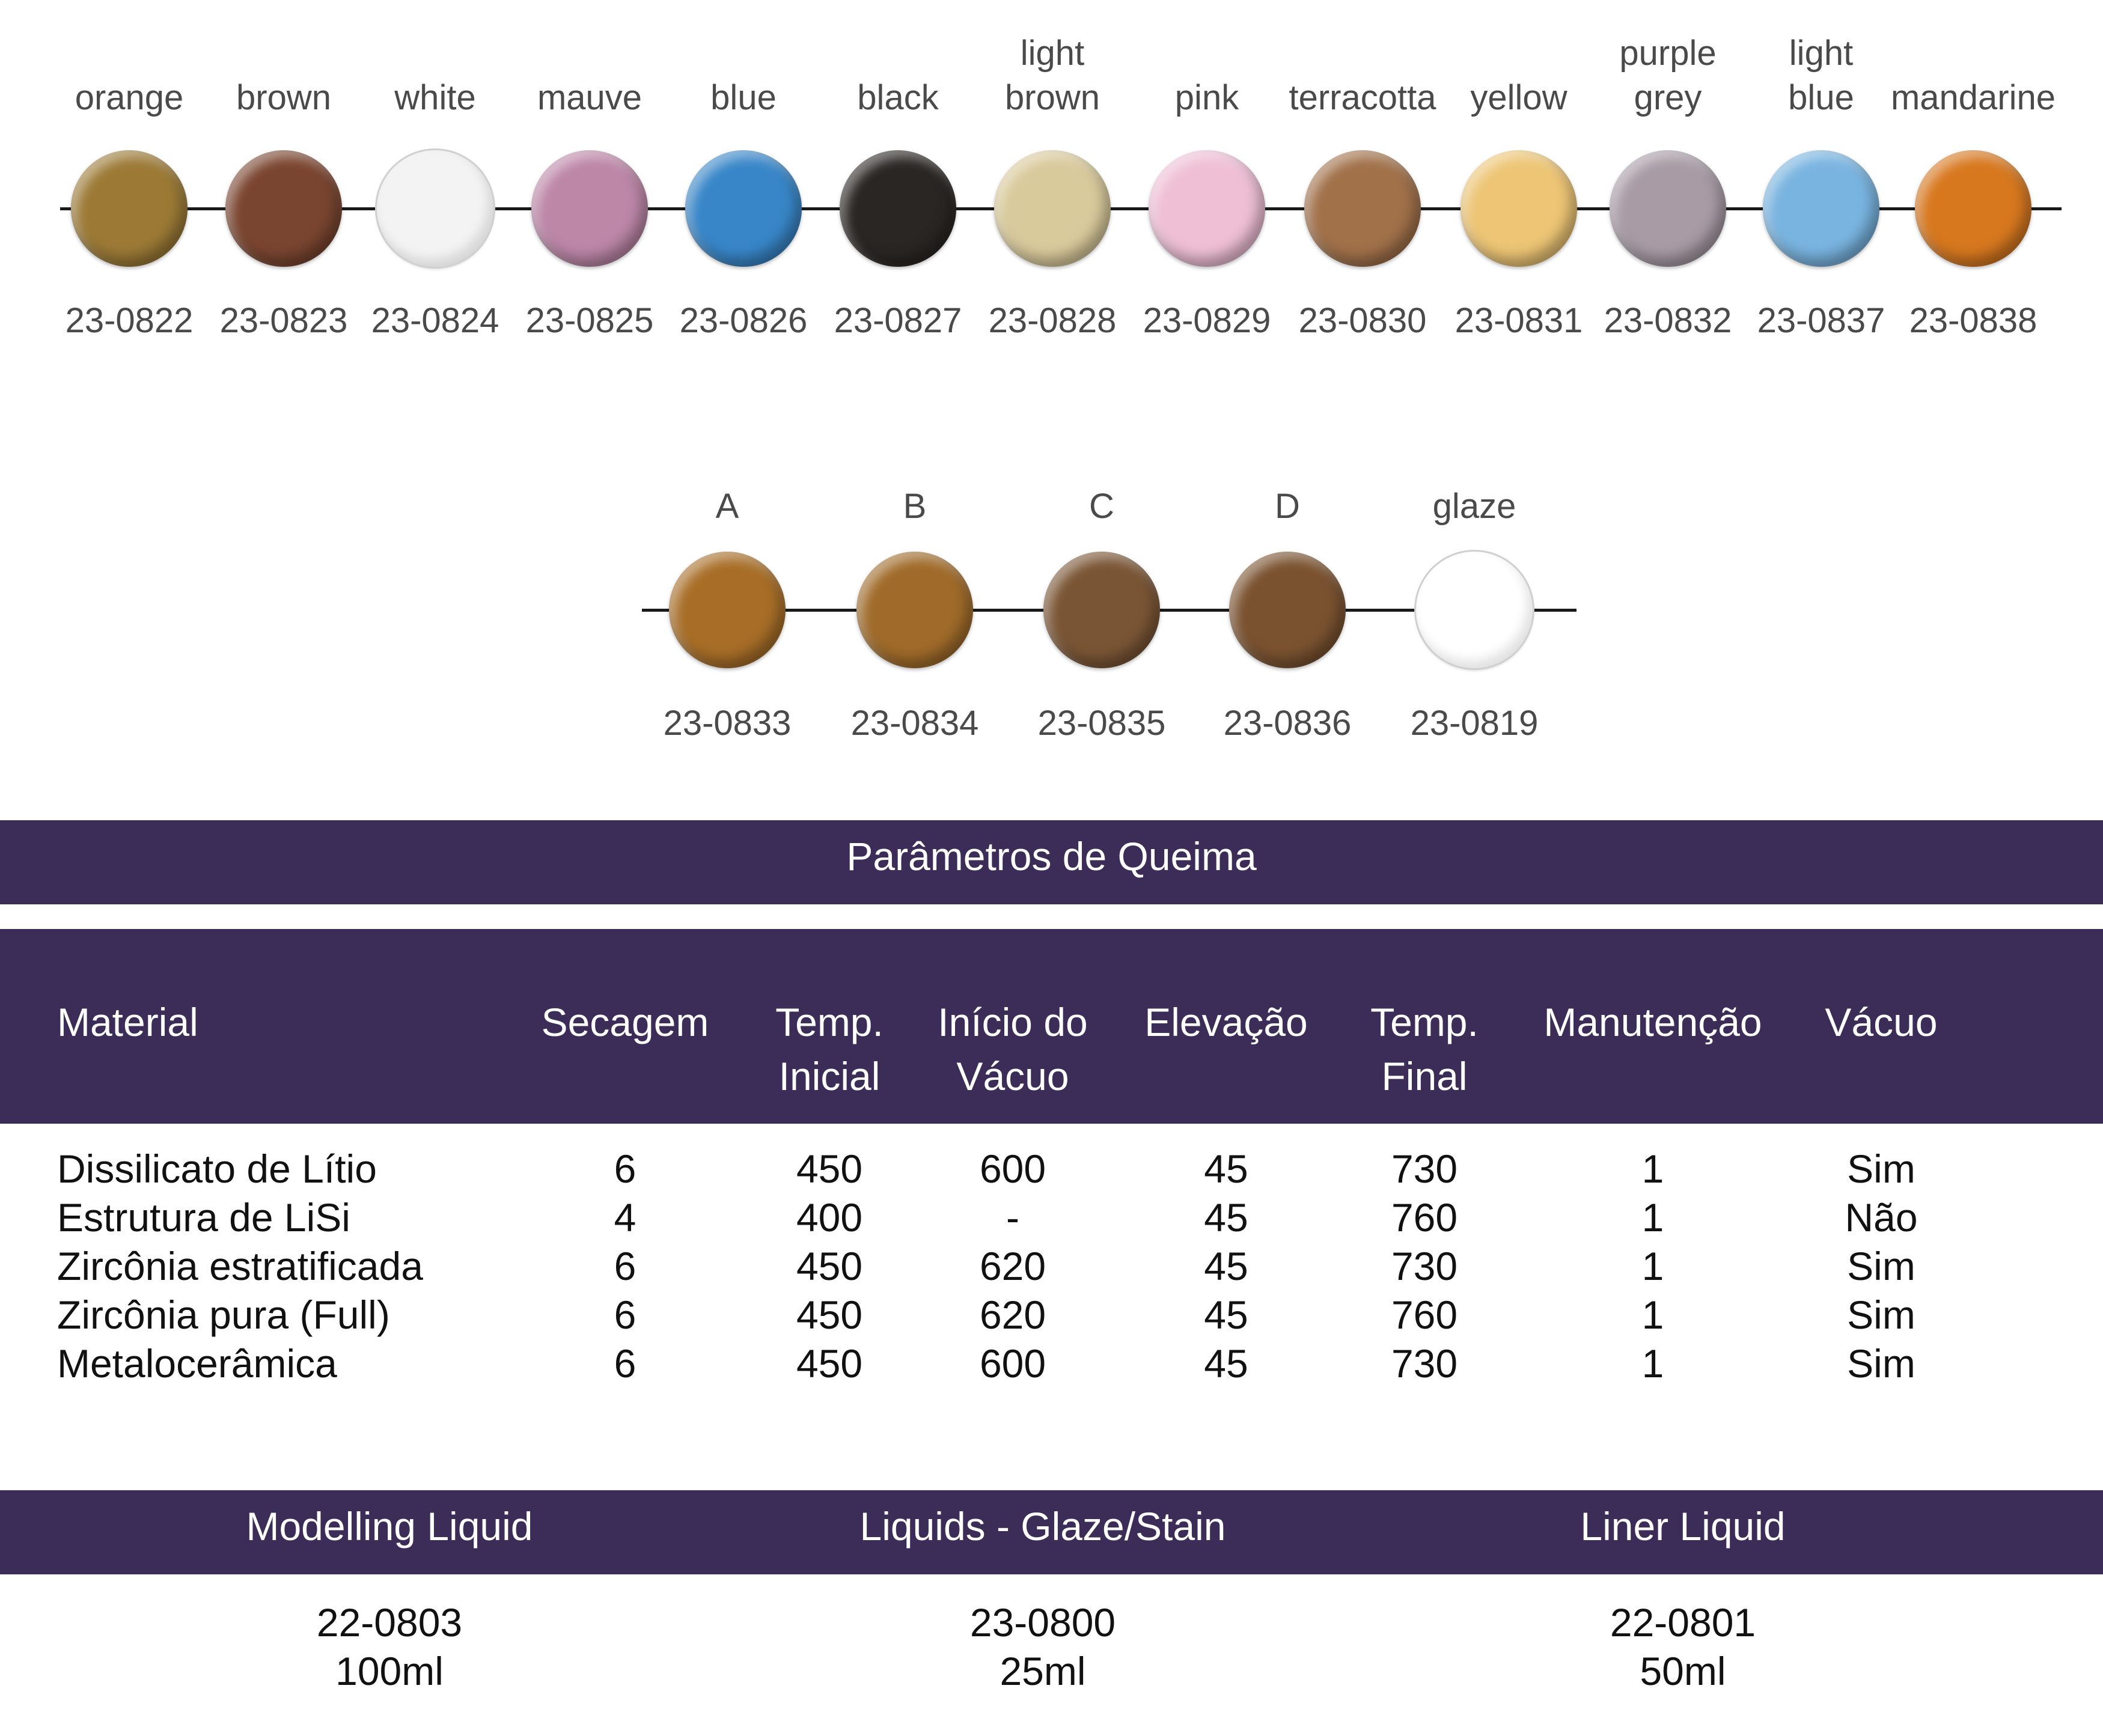  What do you see at coordinates (1683, 1526) in the screenshot?
I see `liquid-title-liner: Liner Liquid` at bounding box center [1683, 1526].